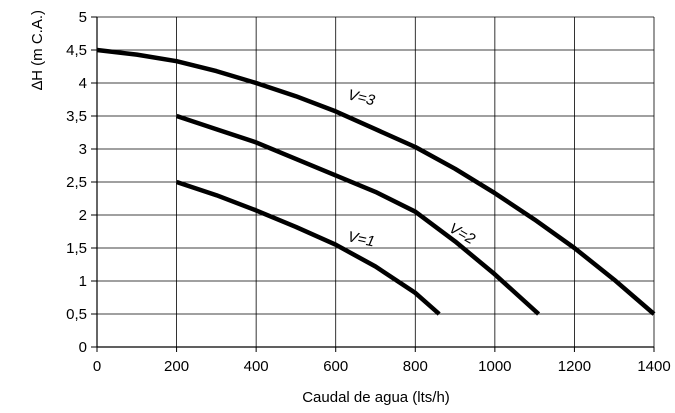 This screenshot has height=413, width=675. Describe the element at coordinates (76, 50) in the screenshot. I see `y-tick-label-9: 4,5` at that location.